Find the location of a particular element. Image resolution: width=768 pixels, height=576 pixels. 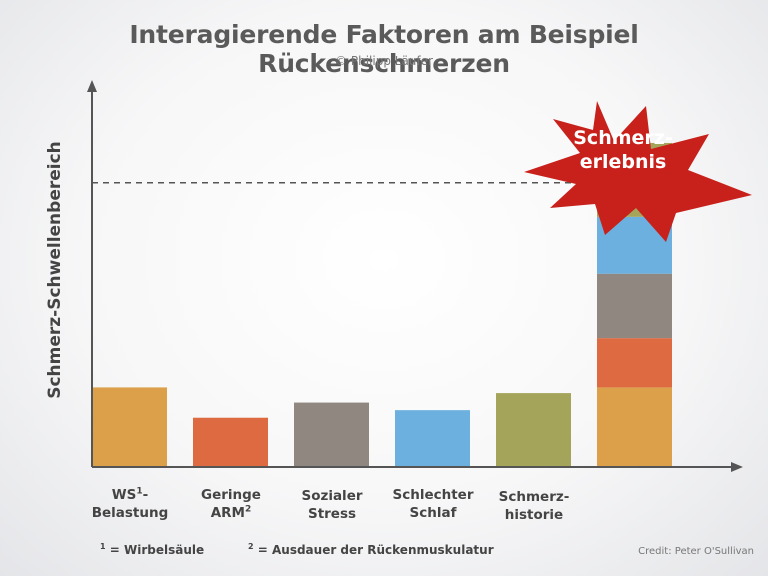

category-label-geringe-arm: Geringe ARM2 is located at coordinates (231, 504).